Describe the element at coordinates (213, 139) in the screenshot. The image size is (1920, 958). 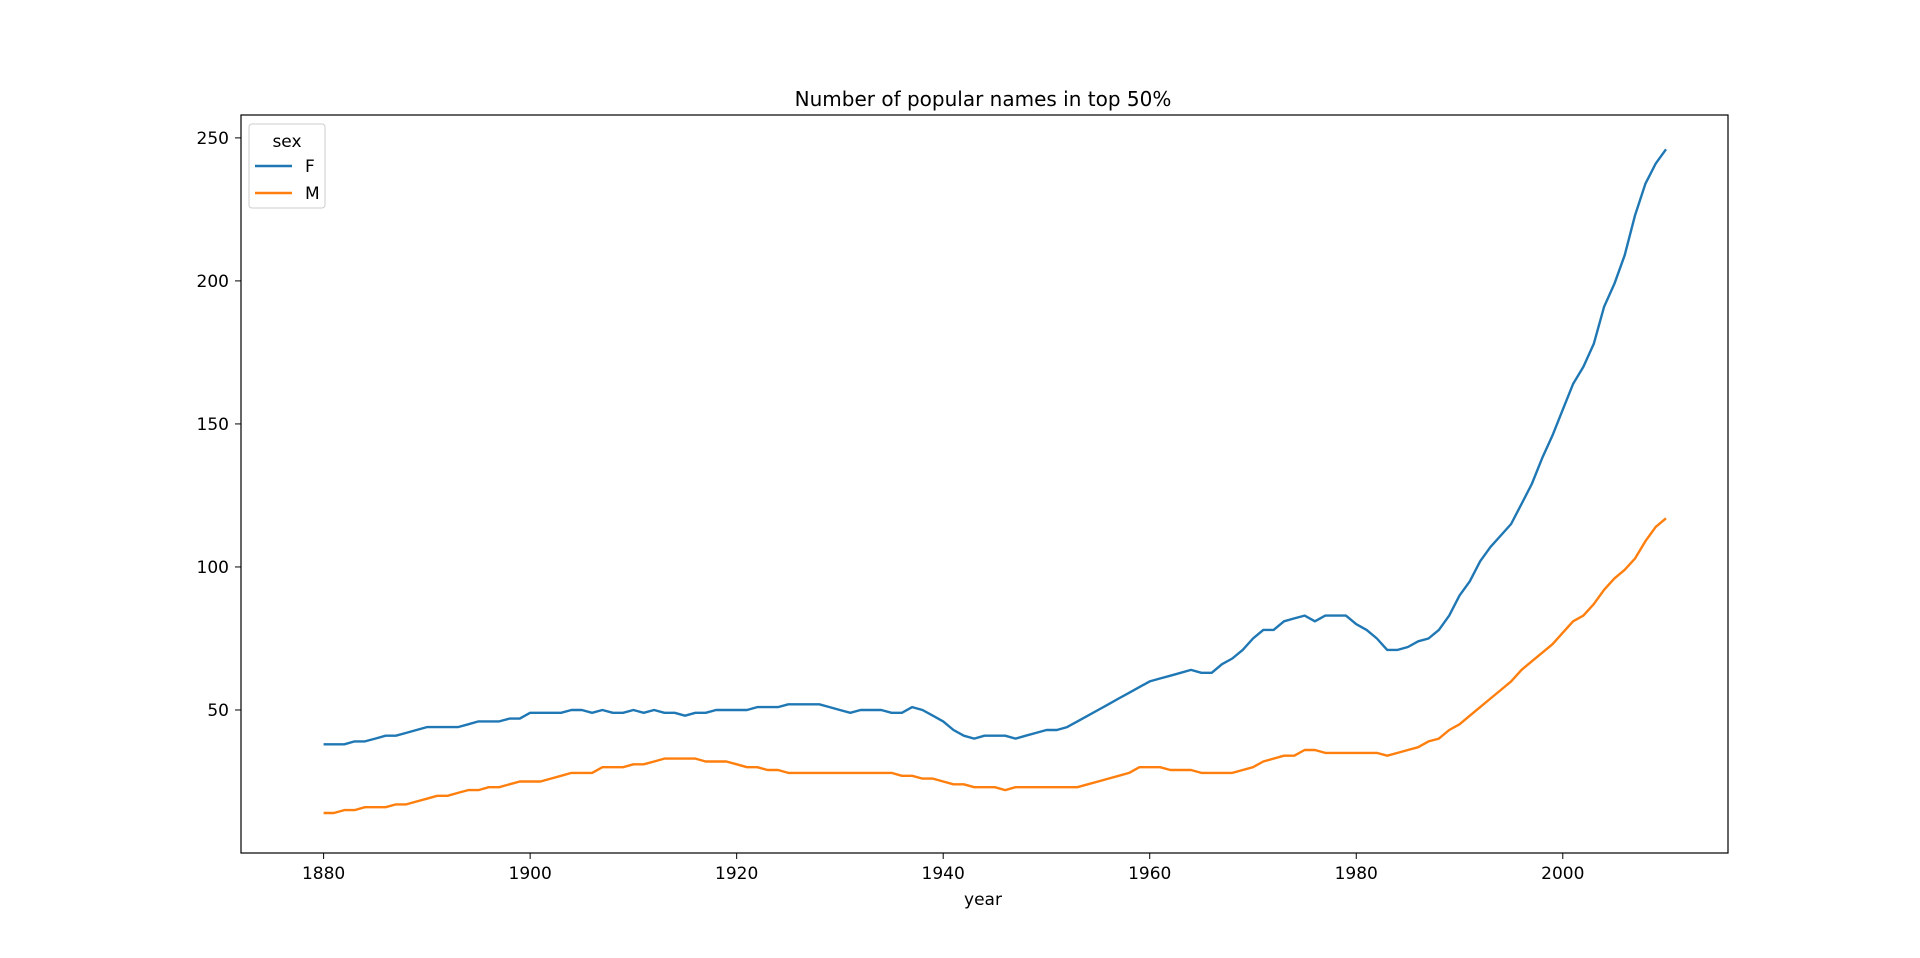
I see `y-tick-label: 250` at that location.